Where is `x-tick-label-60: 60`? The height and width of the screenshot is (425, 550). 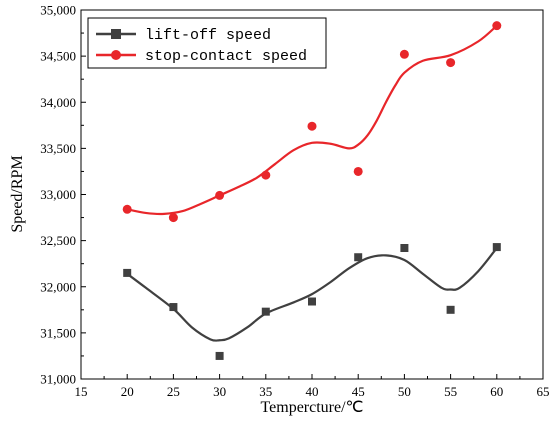 x-tick-label-60: 60 is located at coordinates (496, 391).